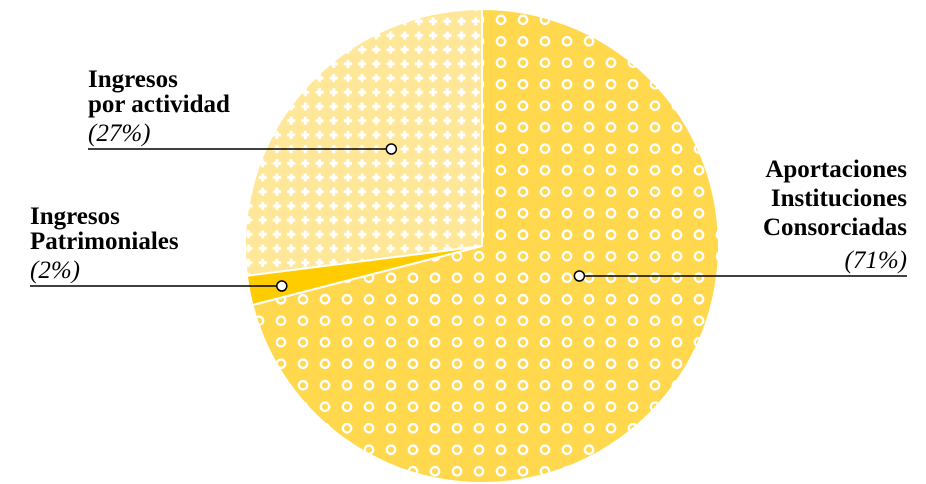  What do you see at coordinates (159, 104) in the screenshot?
I see `slice-label-name: por actividad` at bounding box center [159, 104].